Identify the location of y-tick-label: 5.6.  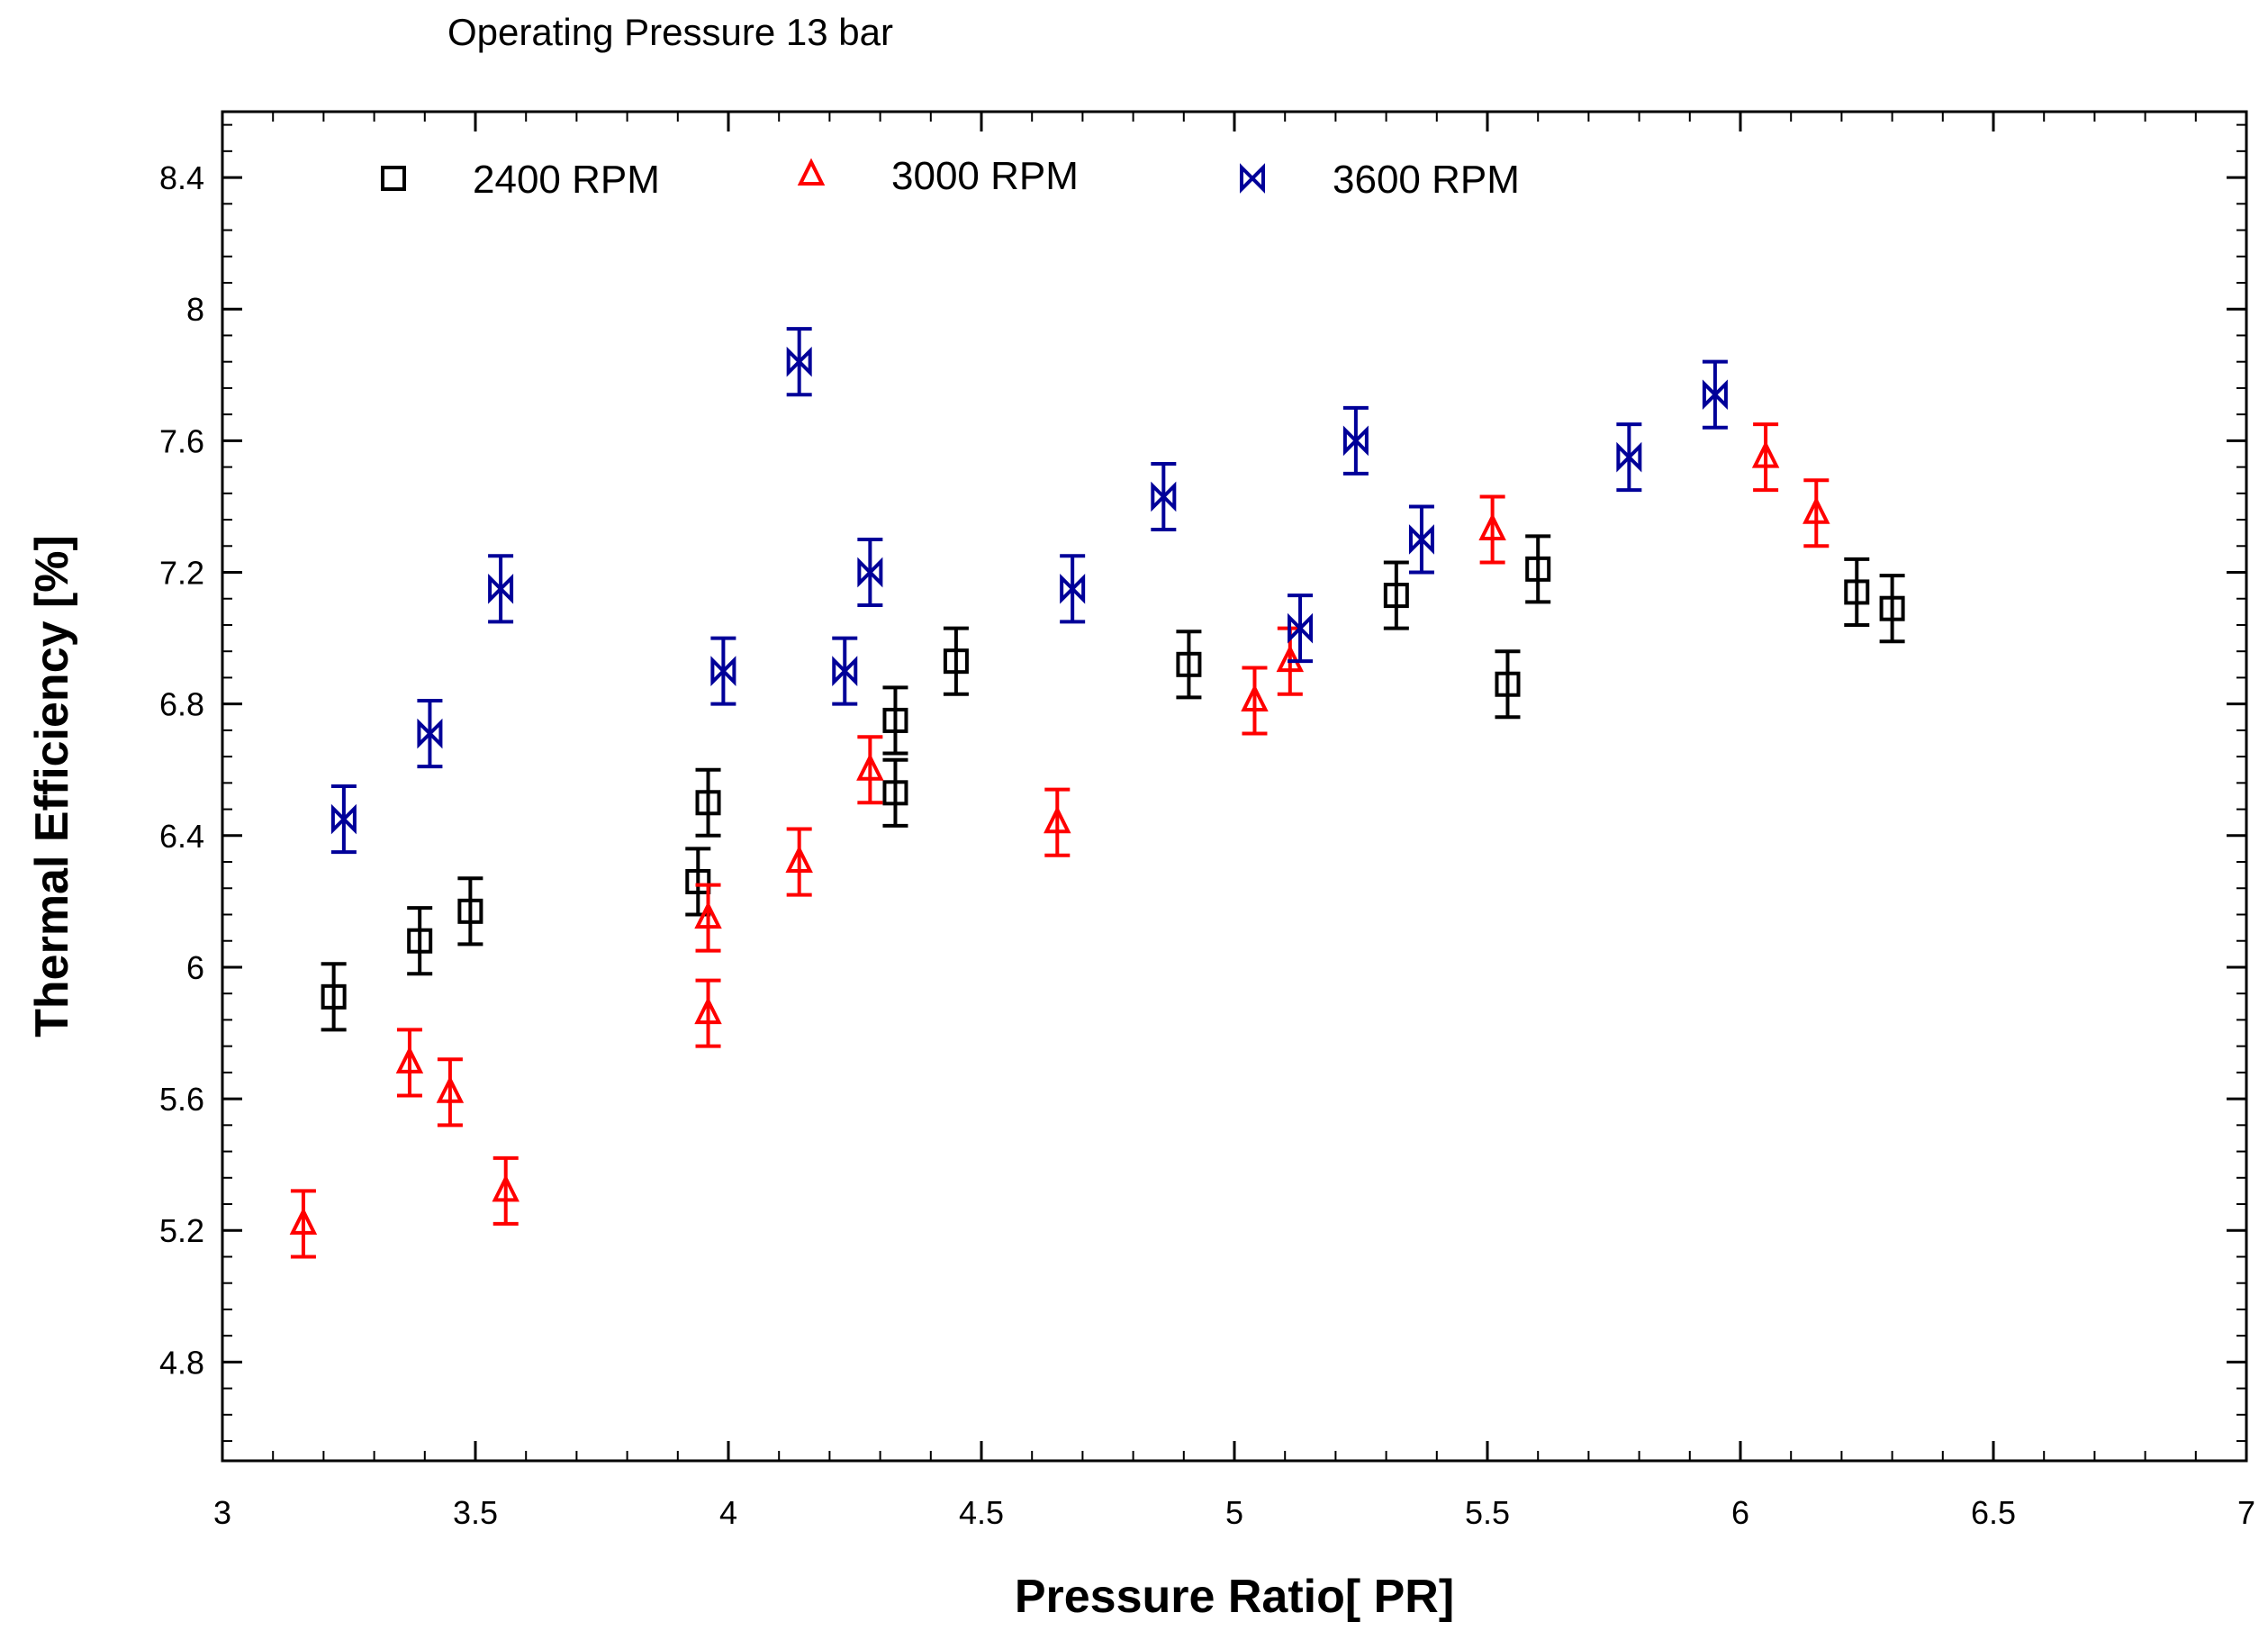
(181, 1099).